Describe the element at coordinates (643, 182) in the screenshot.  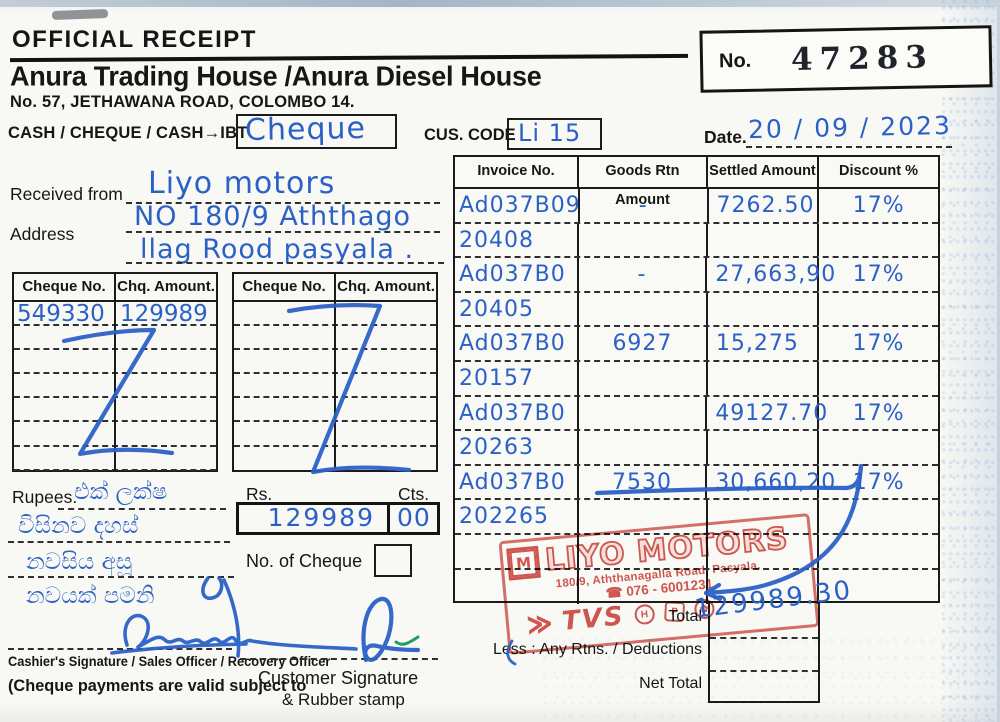
I see `goods-rtn-header: Goods Rtn Amount` at that location.